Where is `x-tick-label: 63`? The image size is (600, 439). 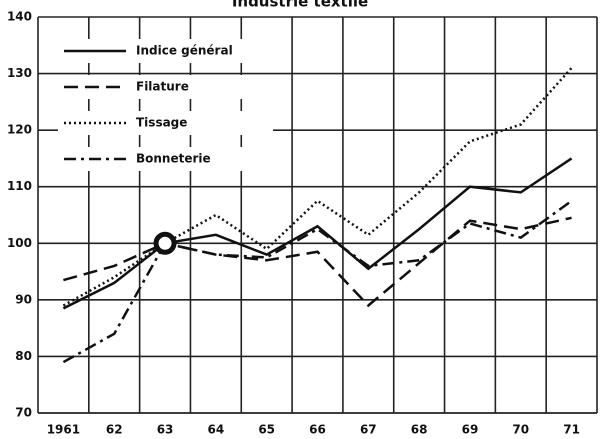
x-tick-label: 63 is located at coordinates (165, 430).